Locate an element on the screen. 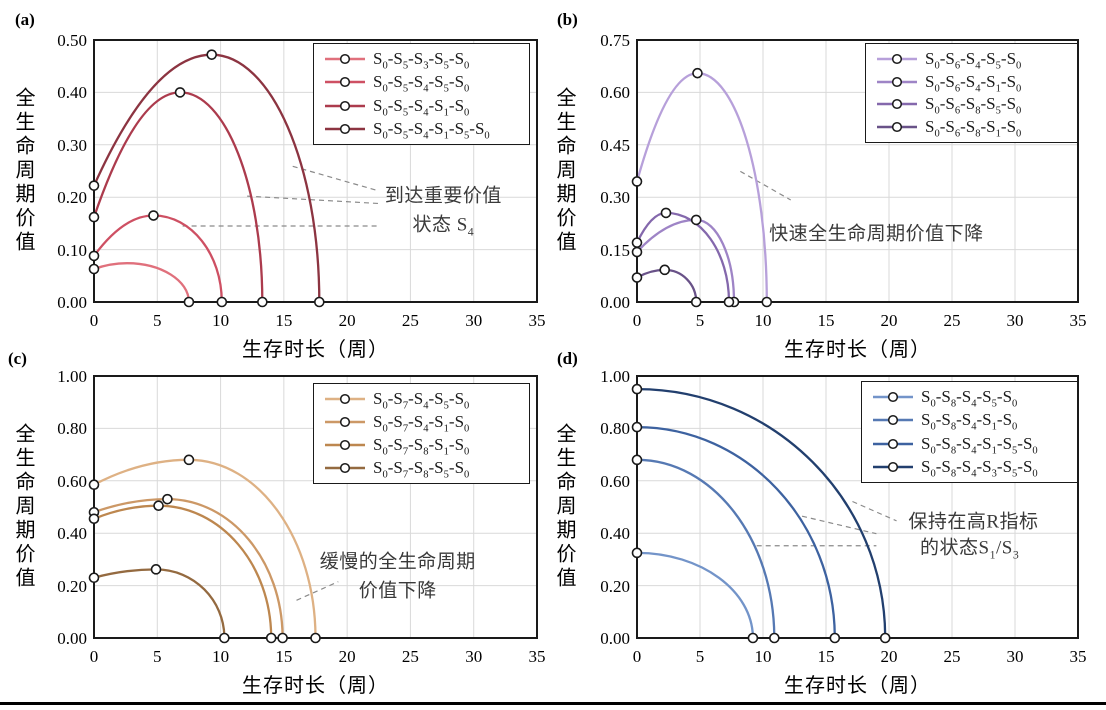  y-tick-label: 0.40 is located at coordinates (72, 534).